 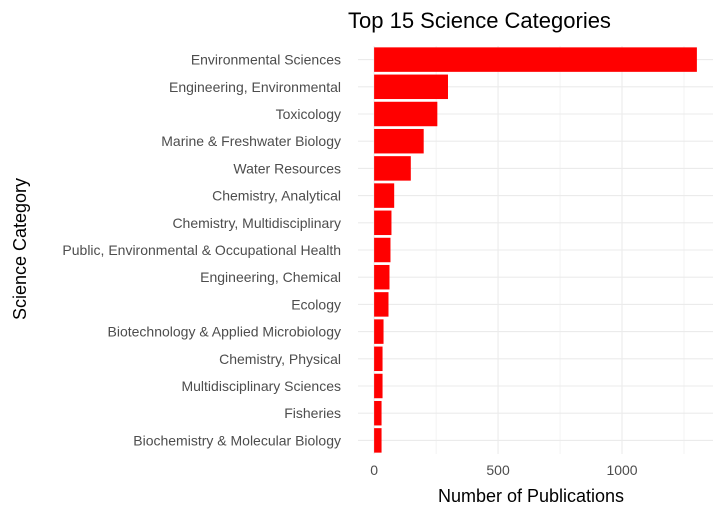 What do you see at coordinates (224, 332) in the screenshot?
I see `y-tick-label: Biotechnology & Applied Microbiology` at bounding box center [224, 332].